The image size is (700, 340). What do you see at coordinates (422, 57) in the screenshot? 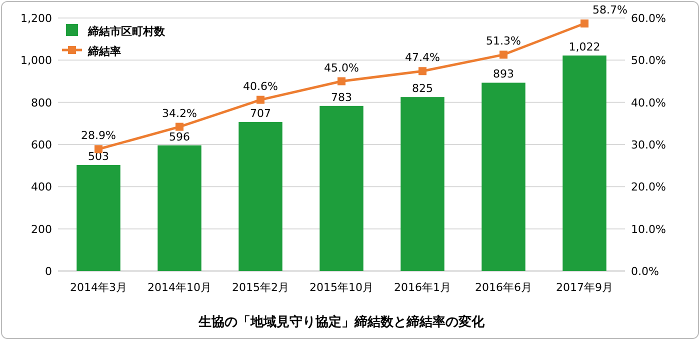
I see `data-label: 47.4%` at bounding box center [422, 57].